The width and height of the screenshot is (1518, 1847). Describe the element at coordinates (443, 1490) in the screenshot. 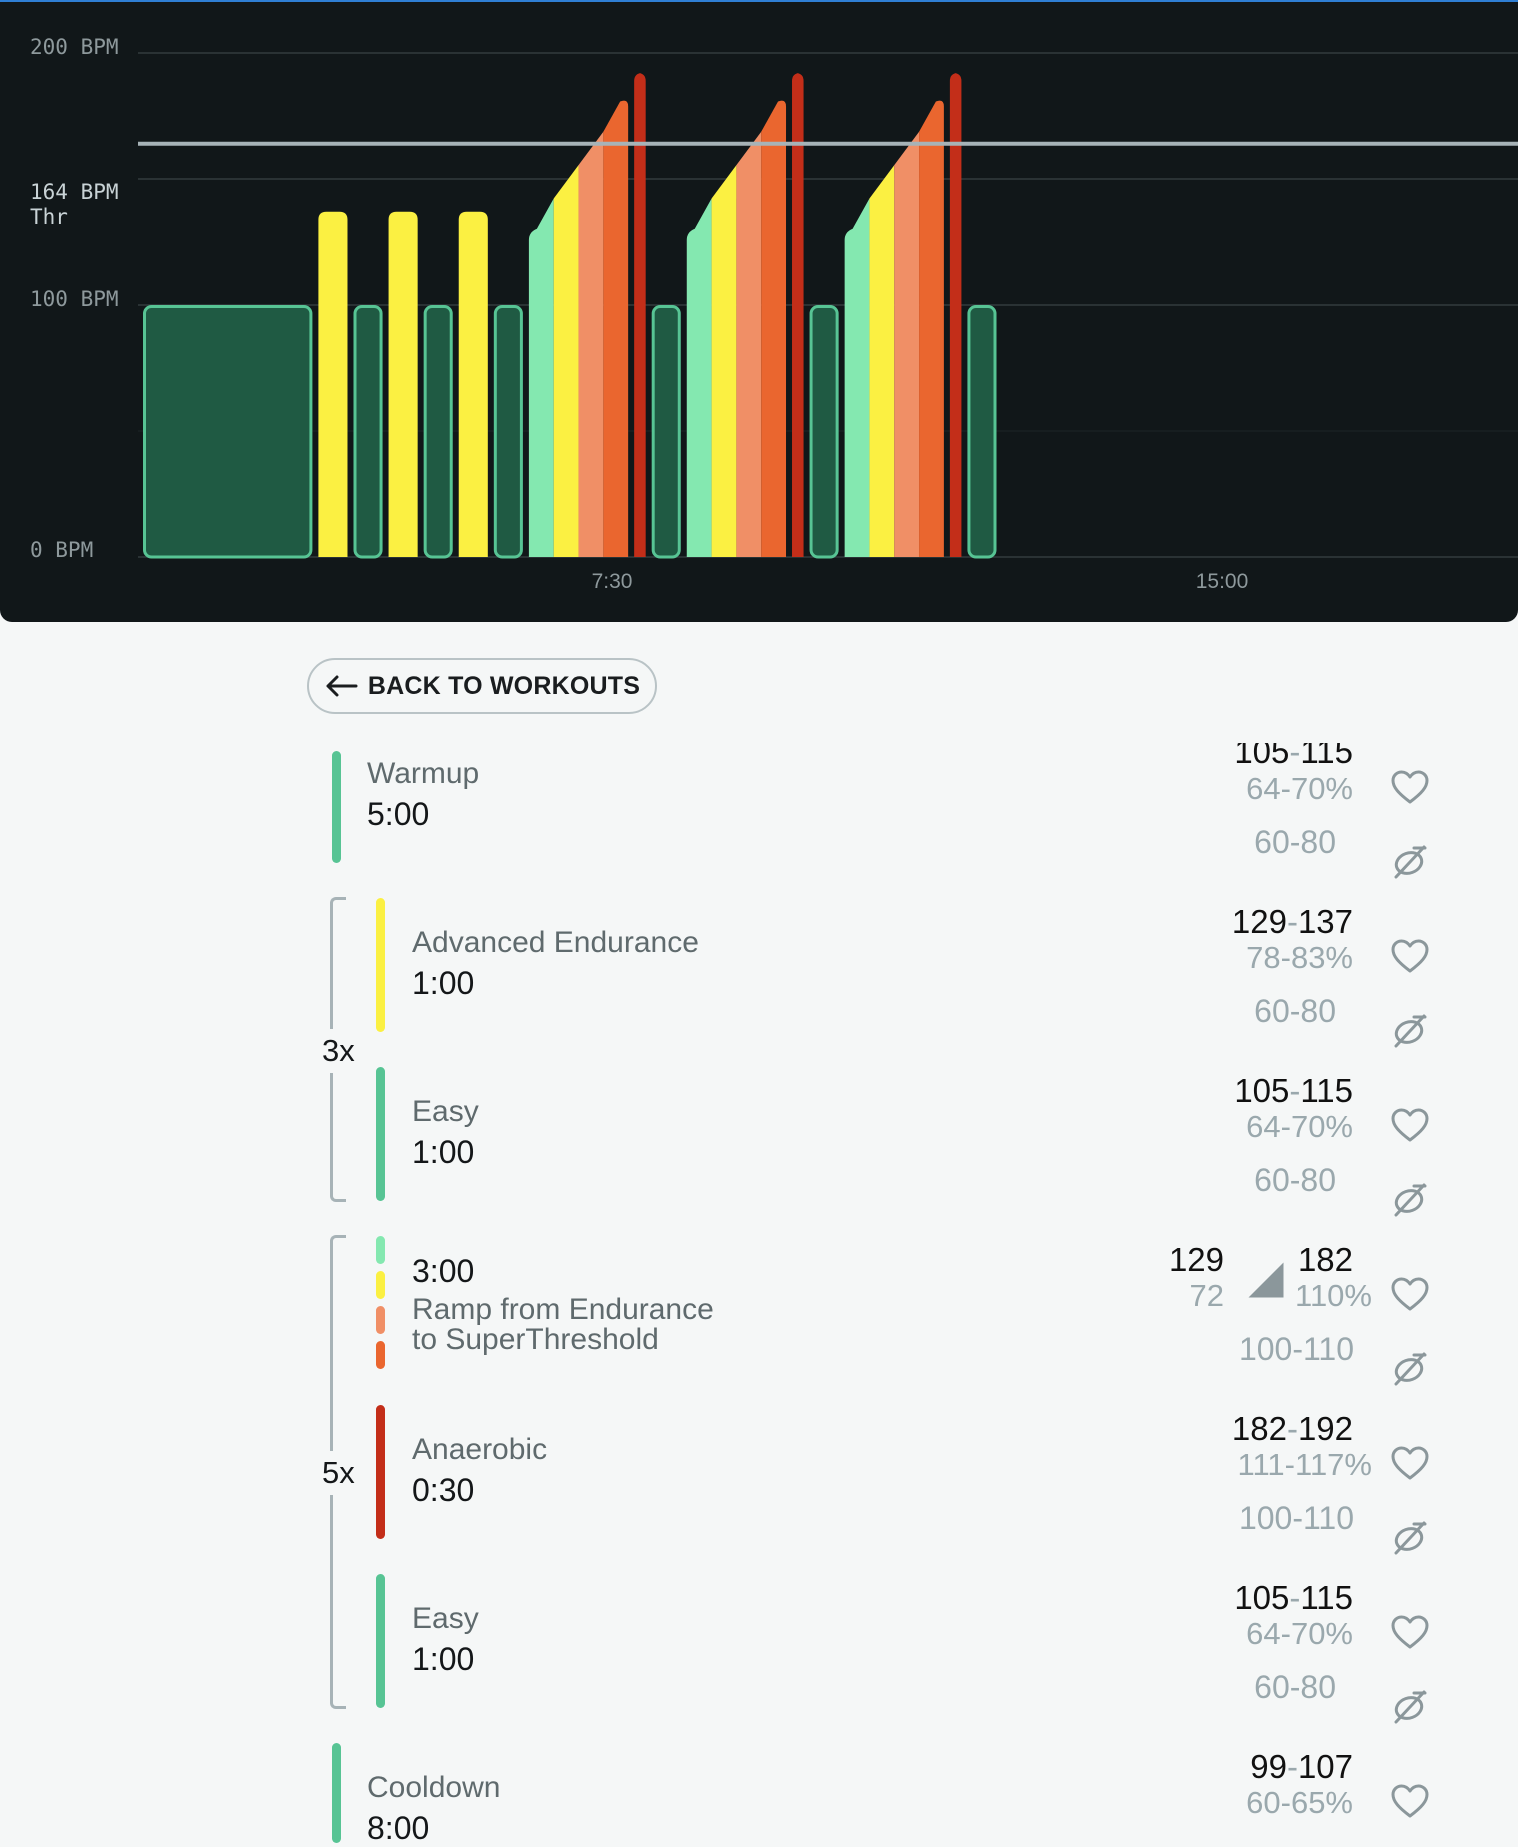

I see `anaerobic-duration: 0:30` at that location.